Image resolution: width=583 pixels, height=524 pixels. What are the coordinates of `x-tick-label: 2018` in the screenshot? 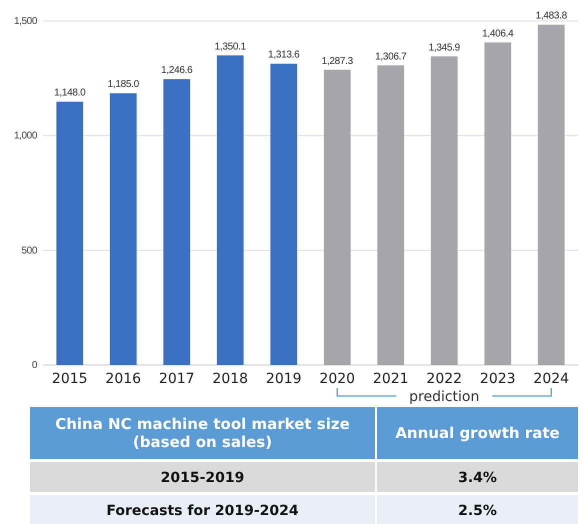 It's located at (230, 379).